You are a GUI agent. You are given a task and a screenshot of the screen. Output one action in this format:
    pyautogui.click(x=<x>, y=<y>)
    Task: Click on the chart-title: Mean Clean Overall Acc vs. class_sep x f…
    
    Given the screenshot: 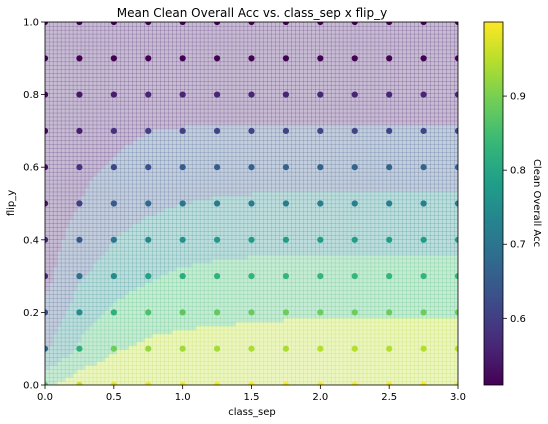 What is the action you would take?
    pyautogui.click(x=252, y=13)
    